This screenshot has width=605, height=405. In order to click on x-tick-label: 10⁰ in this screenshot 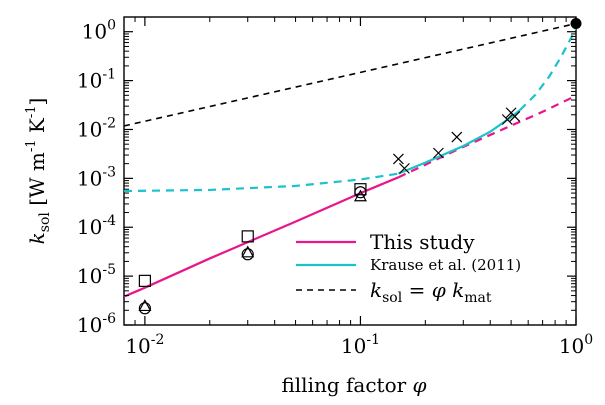, I will do `click(576, 345)`.